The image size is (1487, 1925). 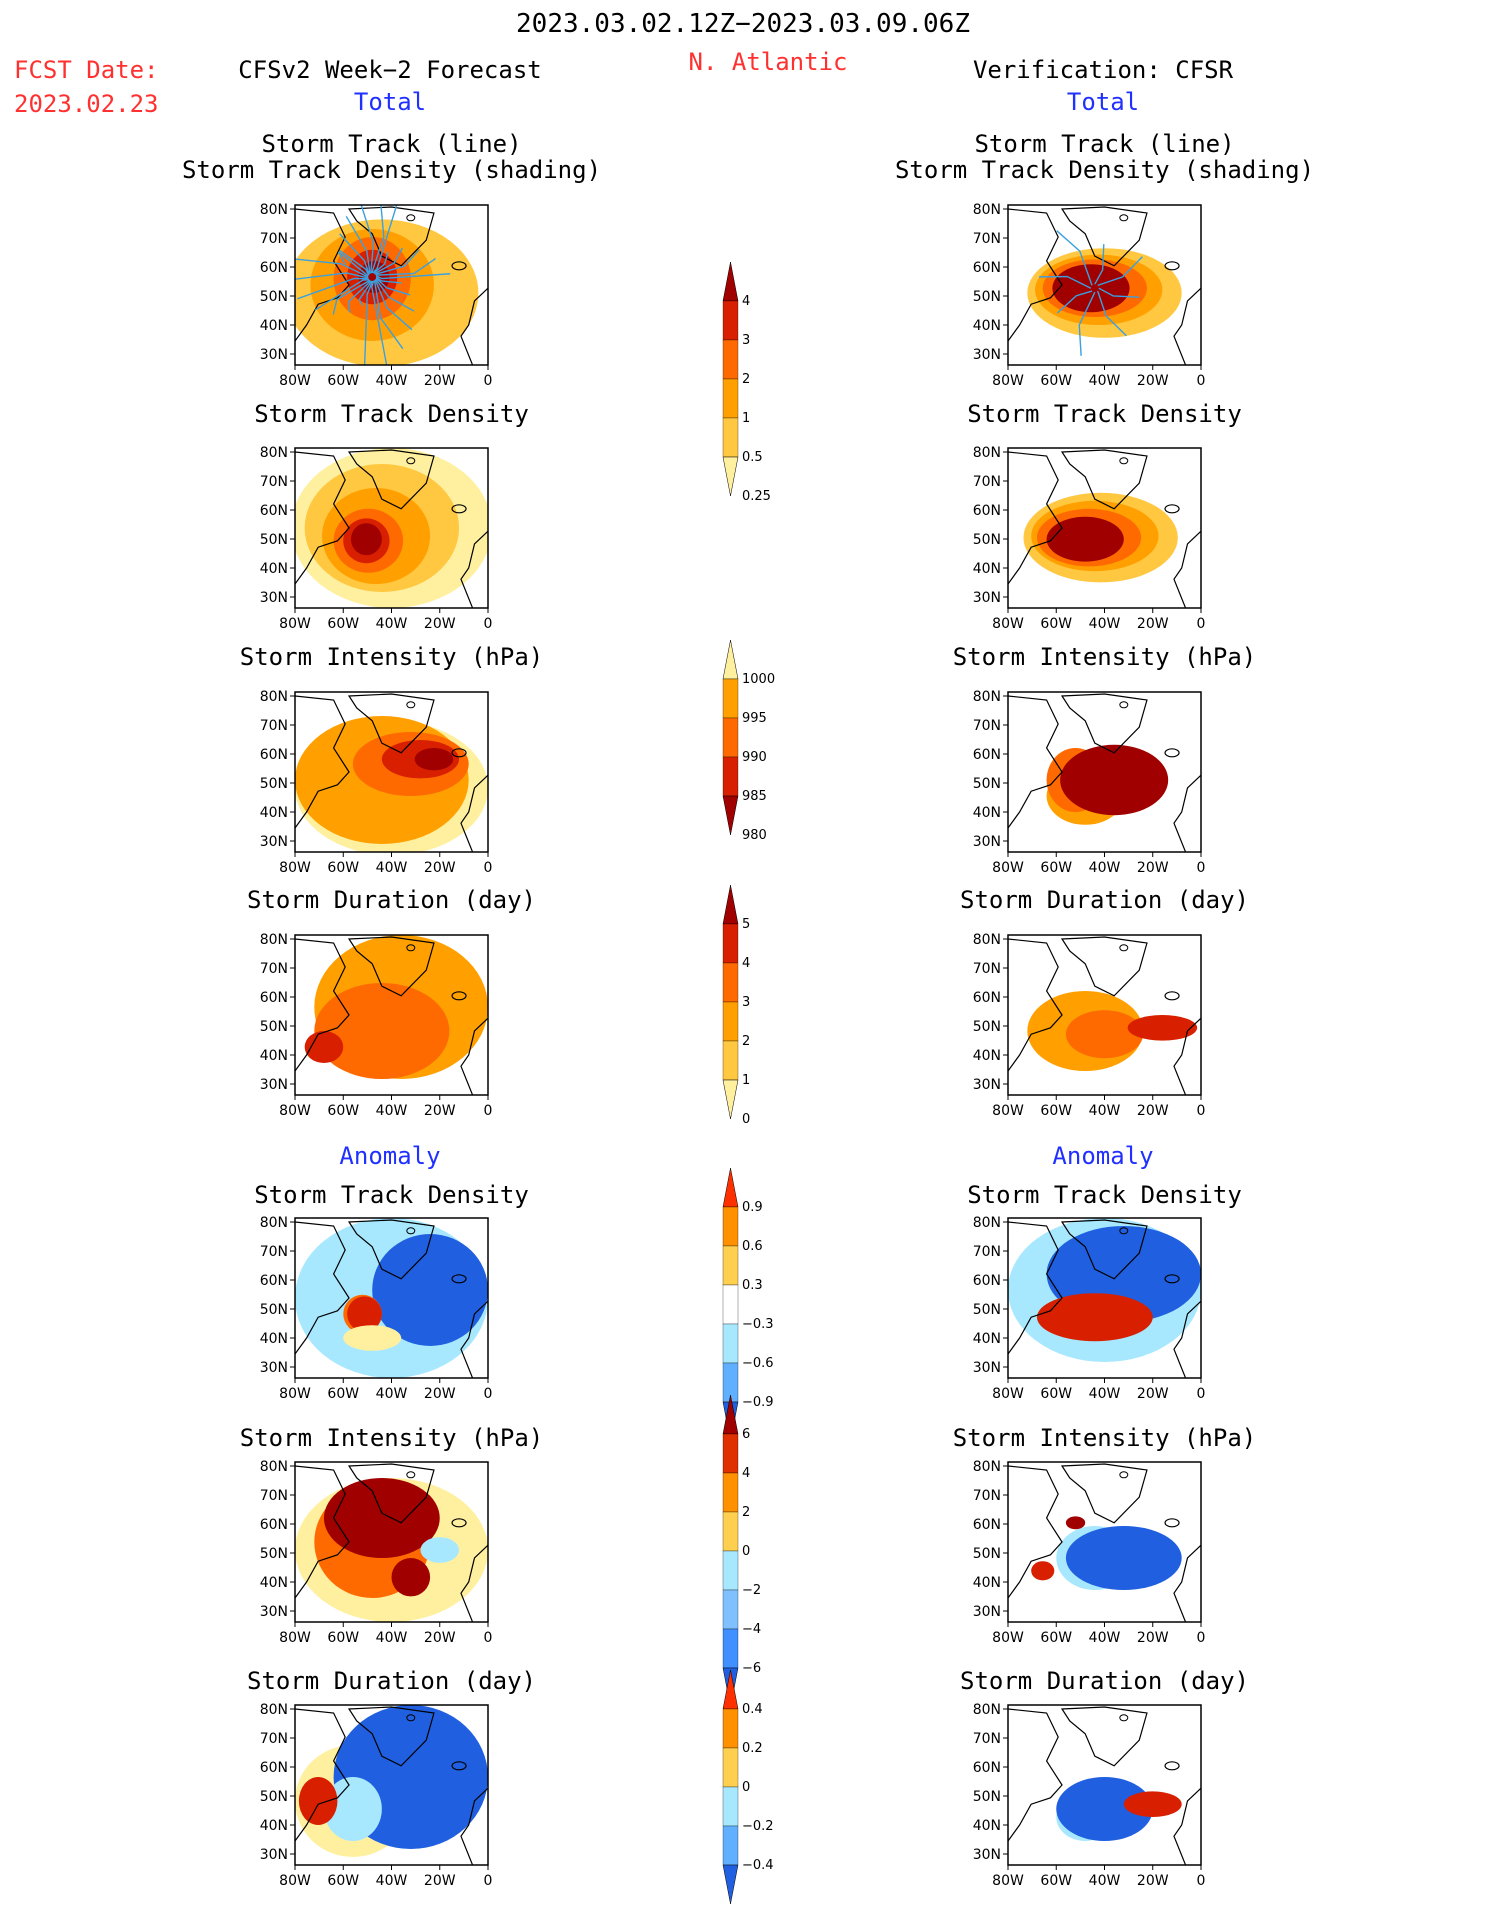 I want to click on fcst-date-label: FCST Date:, so click(x=86, y=70).